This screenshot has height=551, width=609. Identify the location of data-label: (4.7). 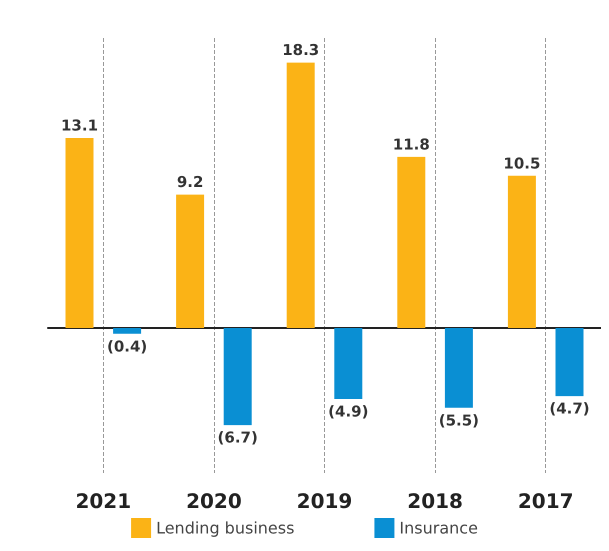
(569, 409).